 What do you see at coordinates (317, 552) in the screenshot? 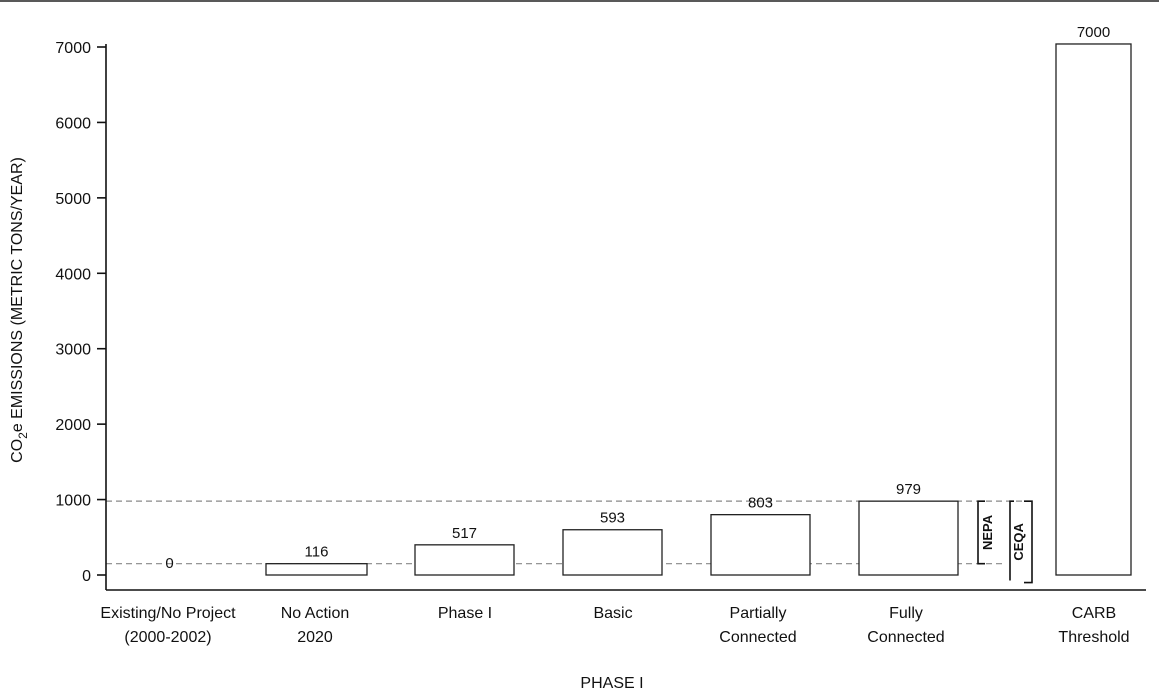
I see `data-label: 116` at bounding box center [317, 552].